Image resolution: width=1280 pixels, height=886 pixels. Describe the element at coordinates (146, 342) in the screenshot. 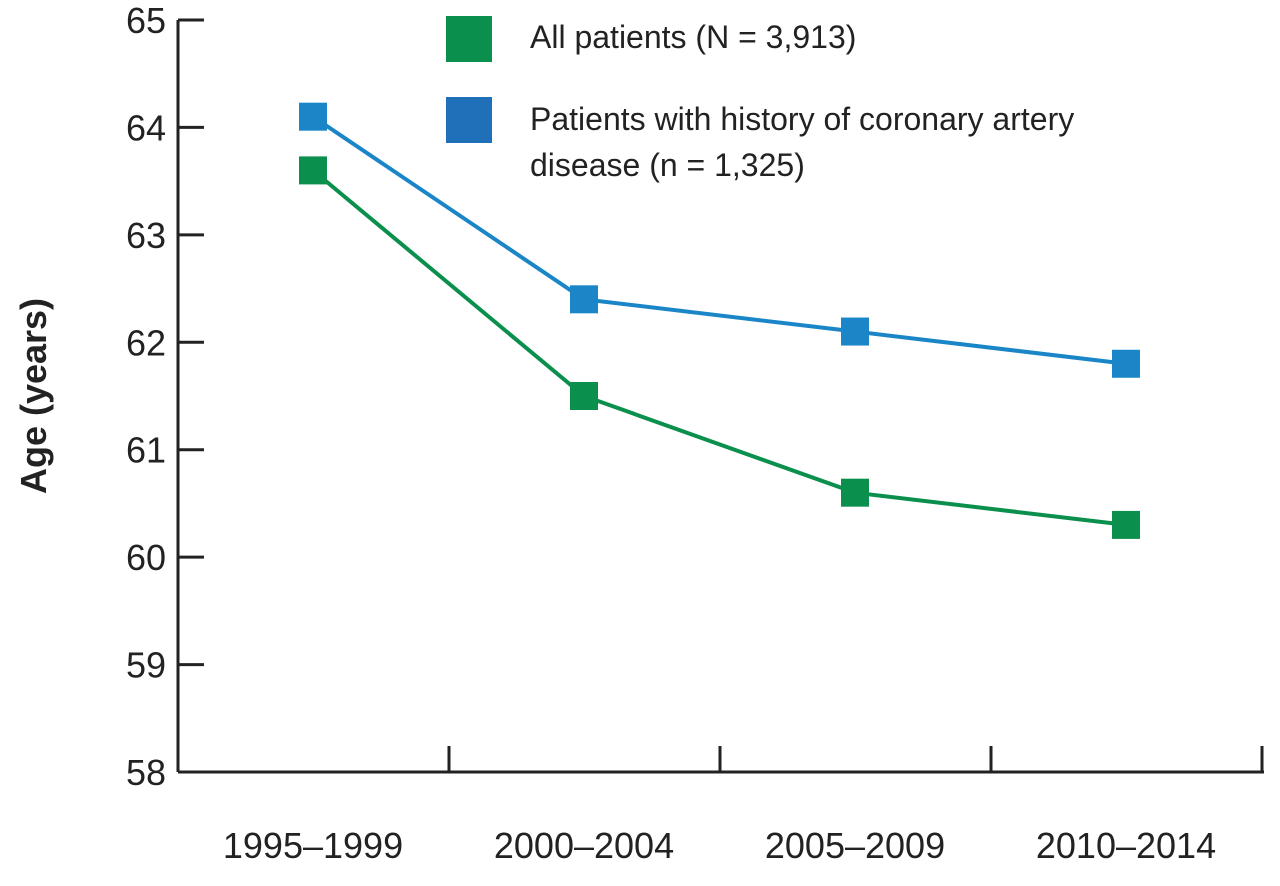

I see `y-tick-label: 62` at that location.